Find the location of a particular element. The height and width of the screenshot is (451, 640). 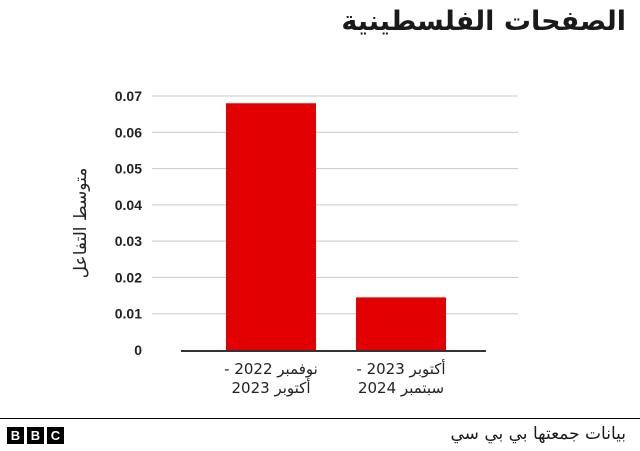

y-axis-ticks: 0 0.01 0.02 0.03 0.04 0.05 0.06 0.07 is located at coordinates (128, 223).